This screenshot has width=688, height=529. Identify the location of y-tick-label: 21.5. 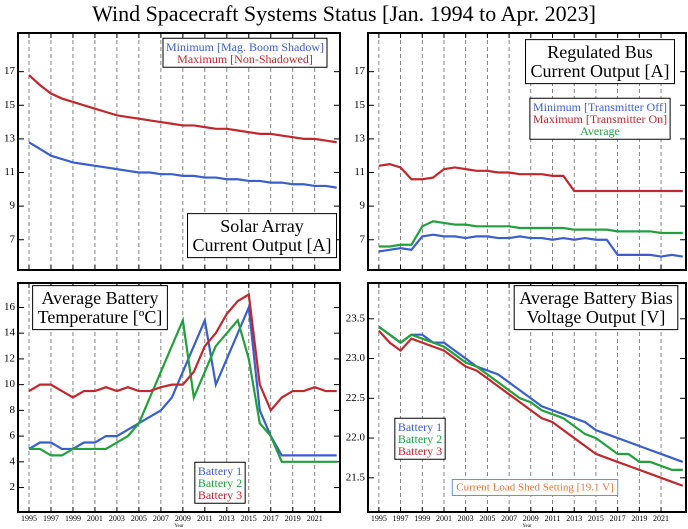
(356, 477).